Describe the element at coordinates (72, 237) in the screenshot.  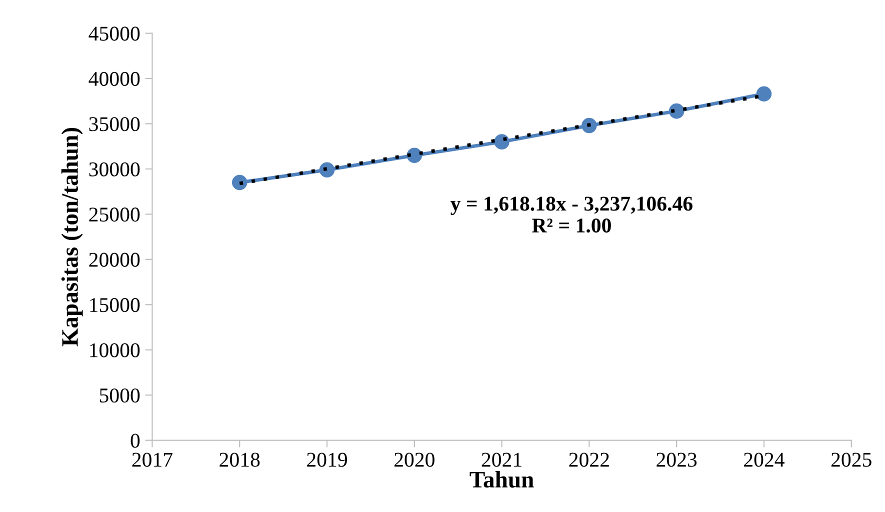
I see `y-axis-title: Kapasitas (ton/tahun)` at that location.